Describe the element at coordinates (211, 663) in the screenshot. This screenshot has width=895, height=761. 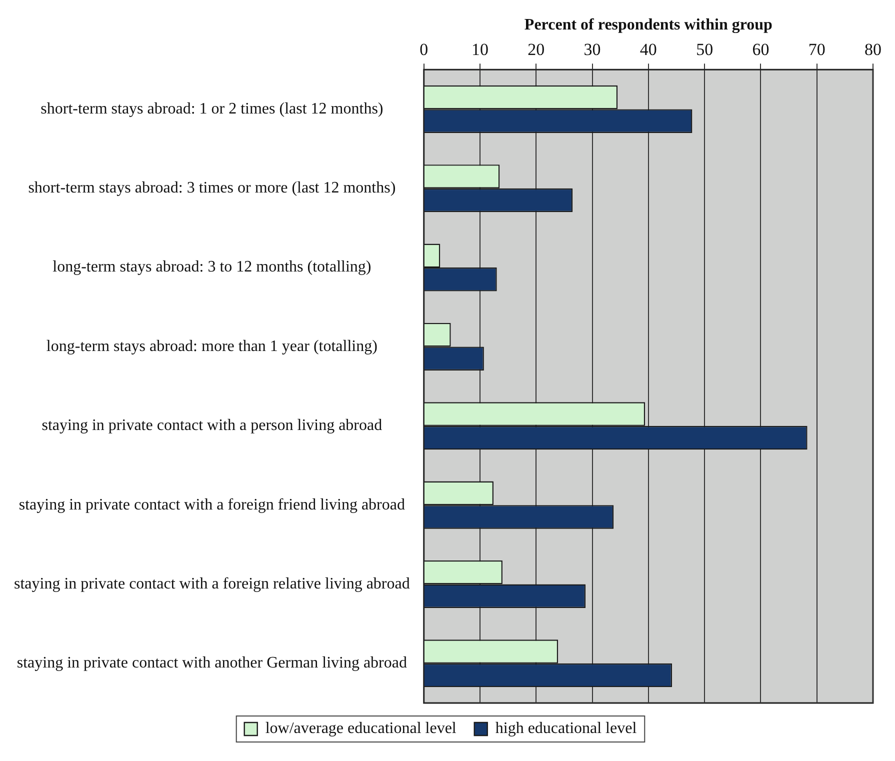
I see `y-tick-label: staying in private contact with another German living abroad` at that location.